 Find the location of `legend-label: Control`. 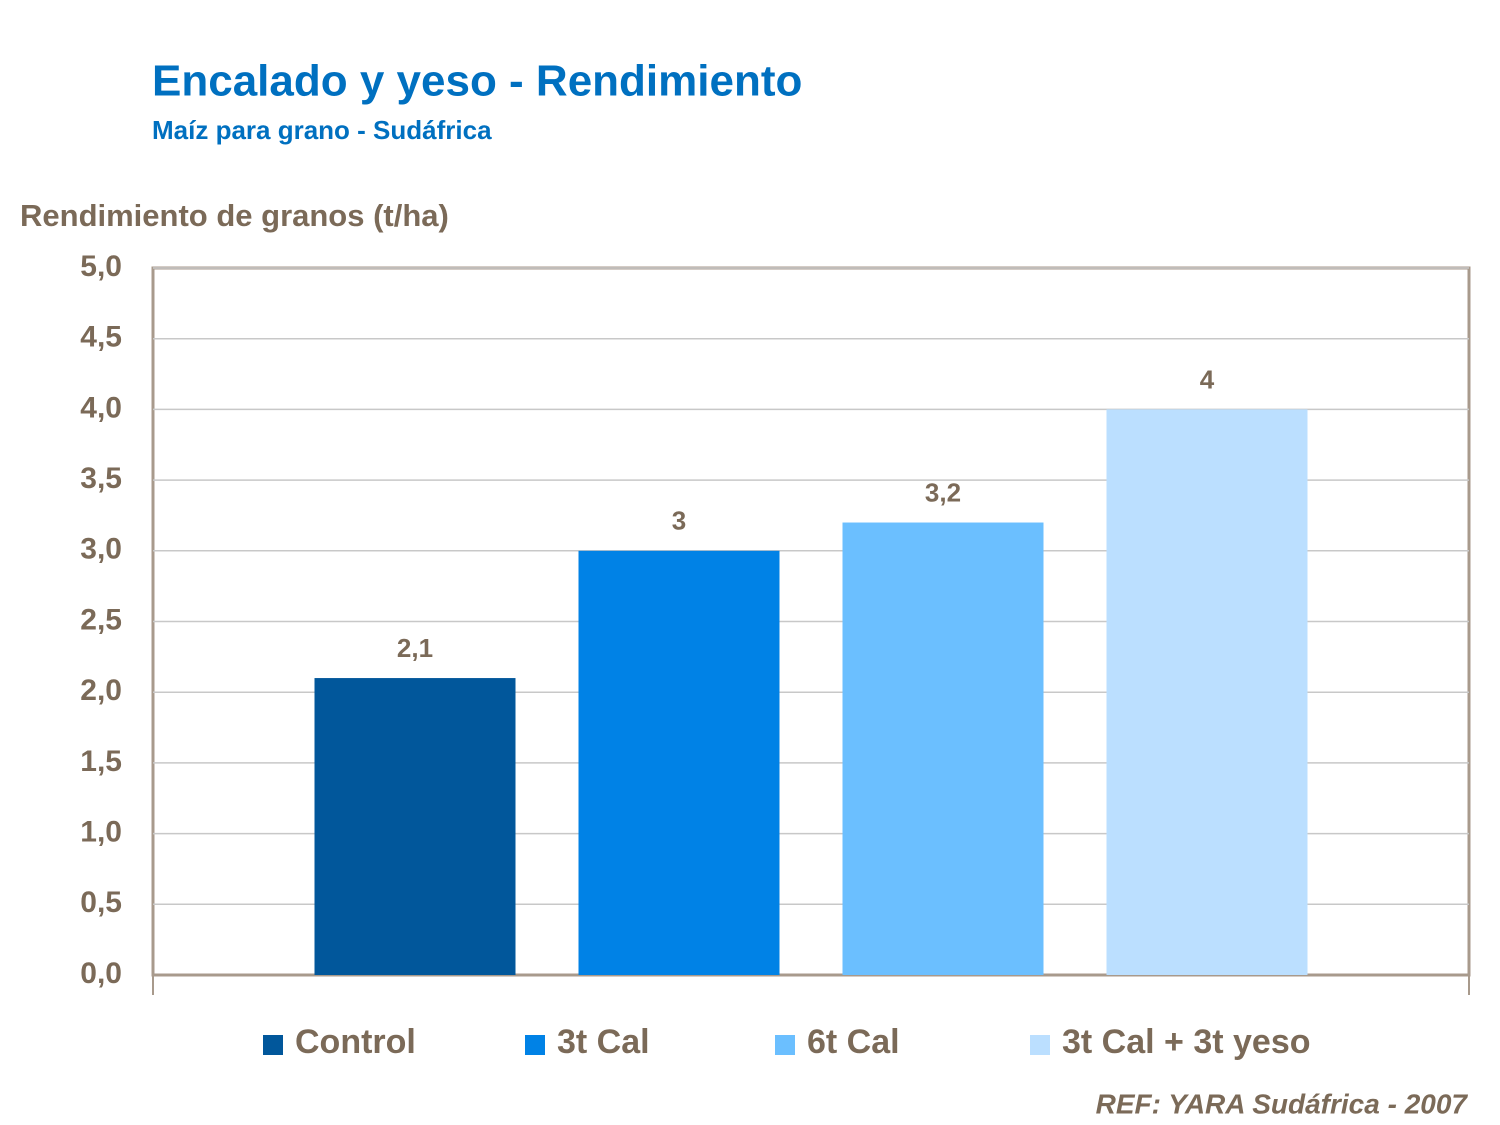

legend-label: Control is located at coordinates (355, 1042).